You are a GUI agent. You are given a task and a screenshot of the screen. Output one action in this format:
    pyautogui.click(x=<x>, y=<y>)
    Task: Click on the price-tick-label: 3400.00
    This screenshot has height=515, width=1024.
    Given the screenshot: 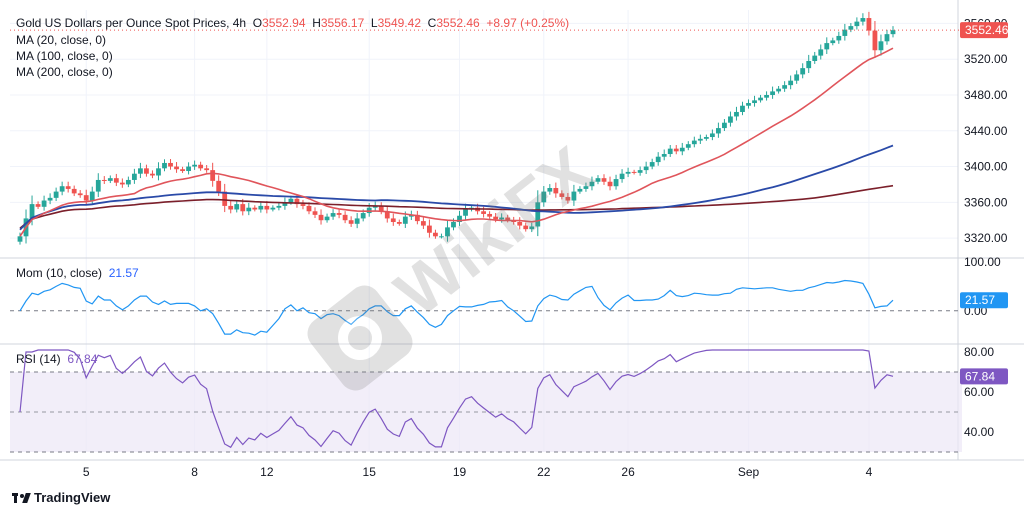 What is the action you would take?
    pyautogui.click(x=986, y=167)
    